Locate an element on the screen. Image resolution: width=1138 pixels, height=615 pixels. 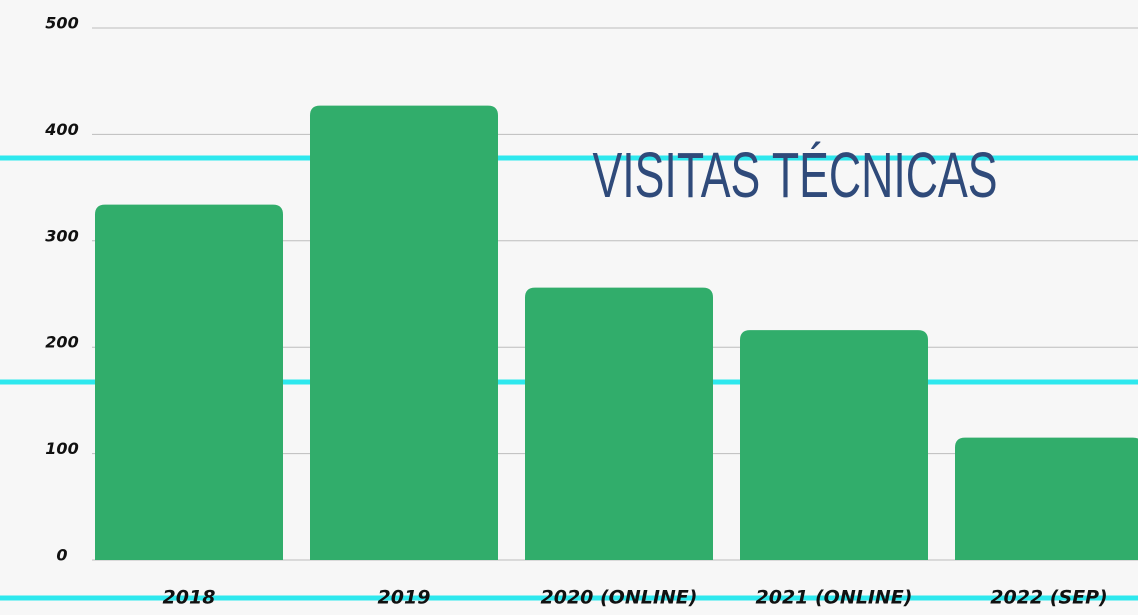
x-tick-label: 2018 is located at coordinates (189, 598).